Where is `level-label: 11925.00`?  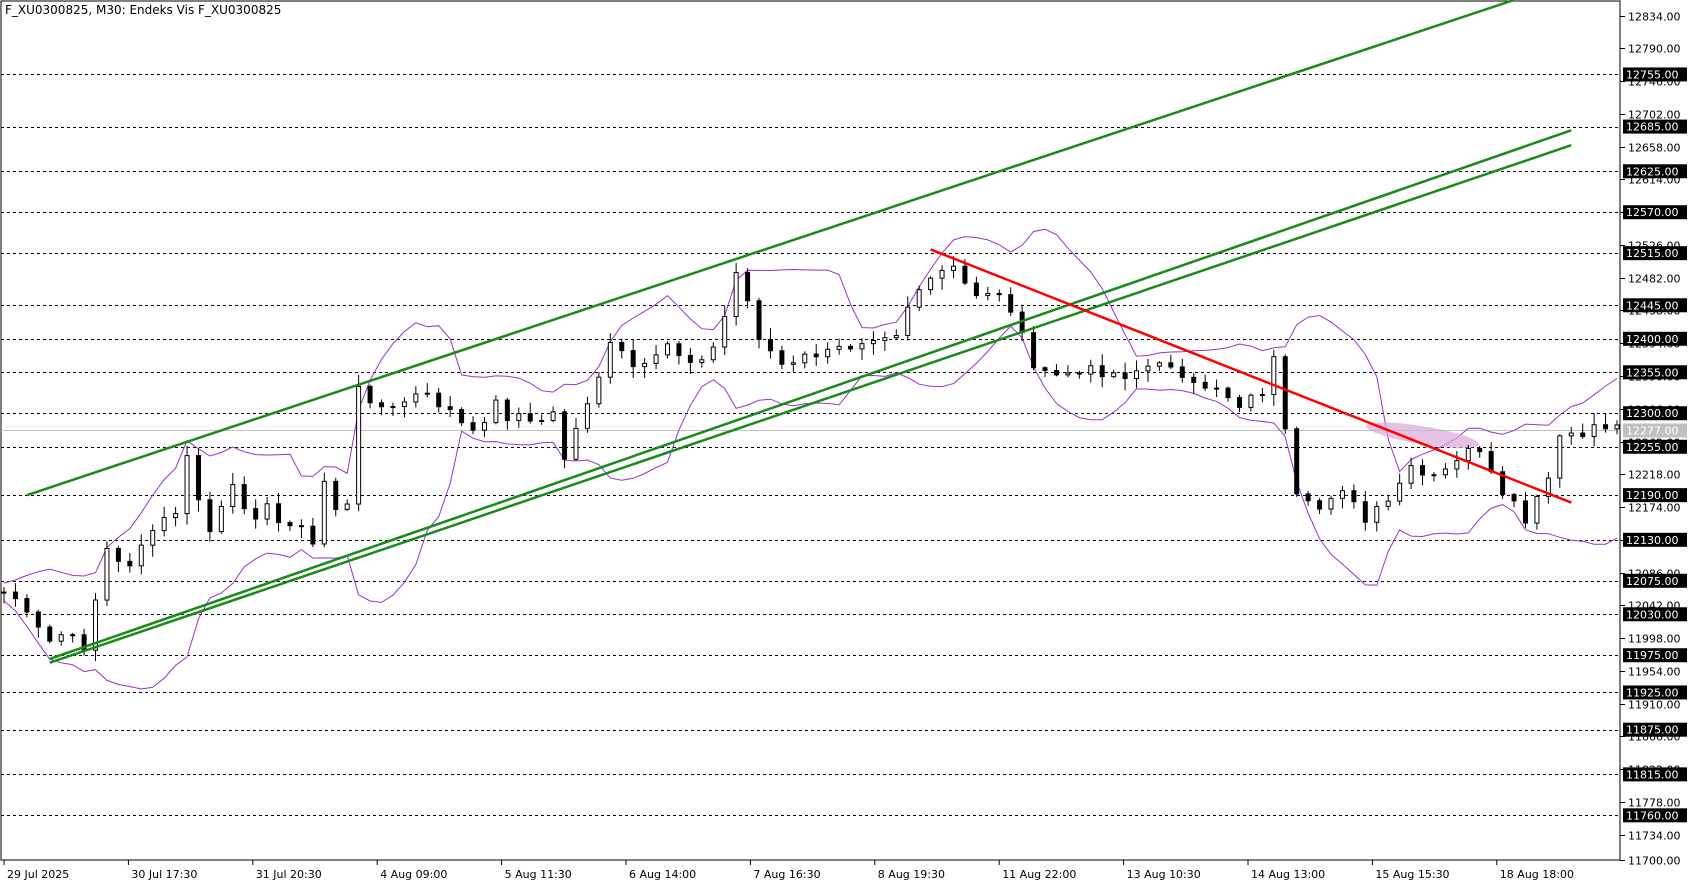
level-label: 11925.00 is located at coordinates (1655, 692).